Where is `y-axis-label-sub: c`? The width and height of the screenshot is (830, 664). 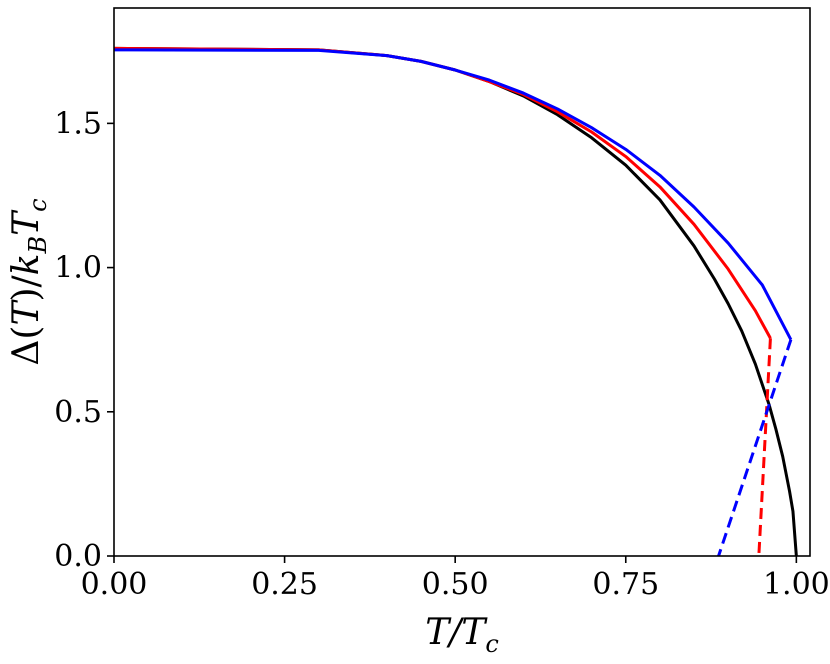 y-axis-label-sub: c is located at coordinates (38, 204).